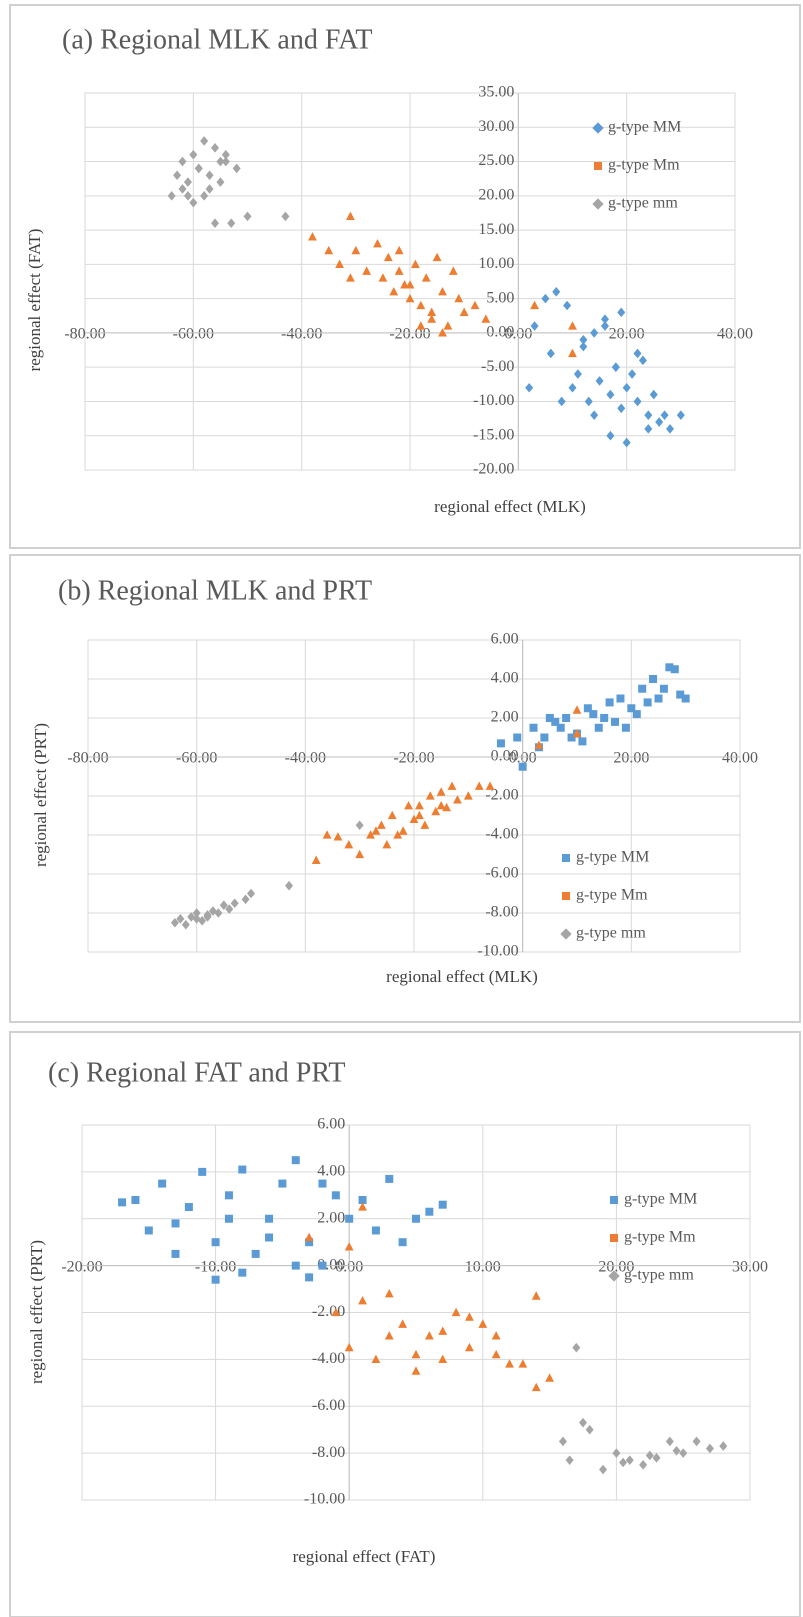  Describe the element at coordinates (364, 1556) in the screenshot. I see `x-axis-title: regional effect (FAT)` at that location.